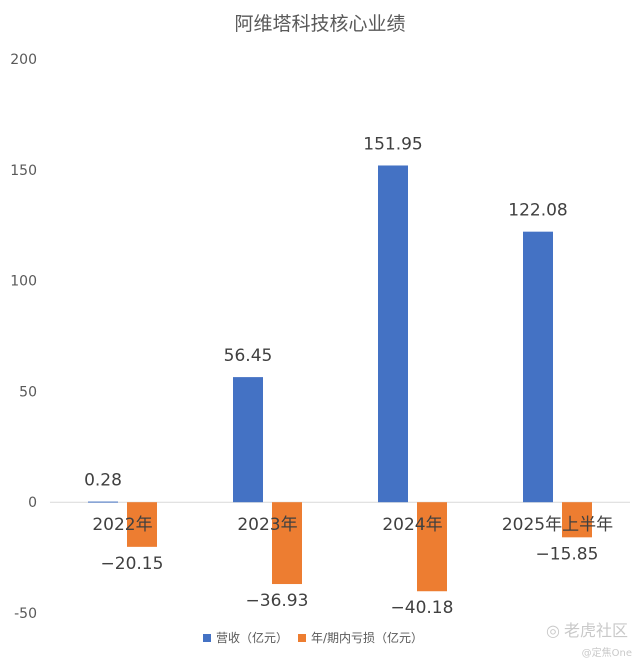 The width and height of the screenshot is (640, 667). Describe the element at coordinates (537, 211) in the screenshot. I see `revenue-data-label: 122.08` at that location.